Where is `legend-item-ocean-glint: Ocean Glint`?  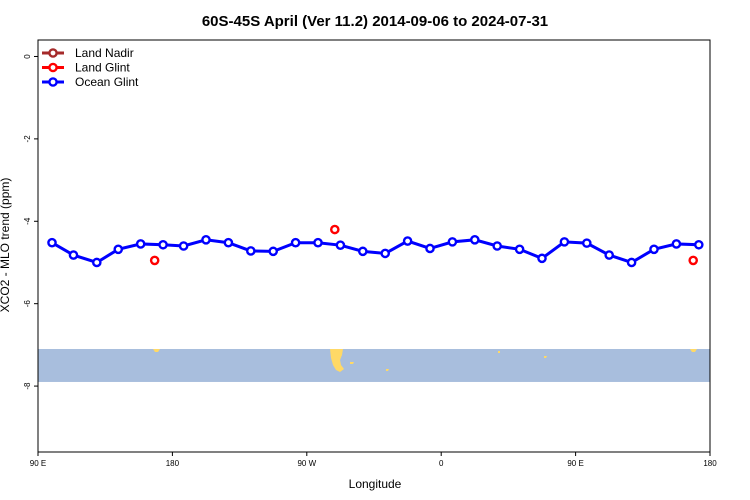 legend-item-ocean-glint: Ocean Glint is located at coordinates (90, 82).